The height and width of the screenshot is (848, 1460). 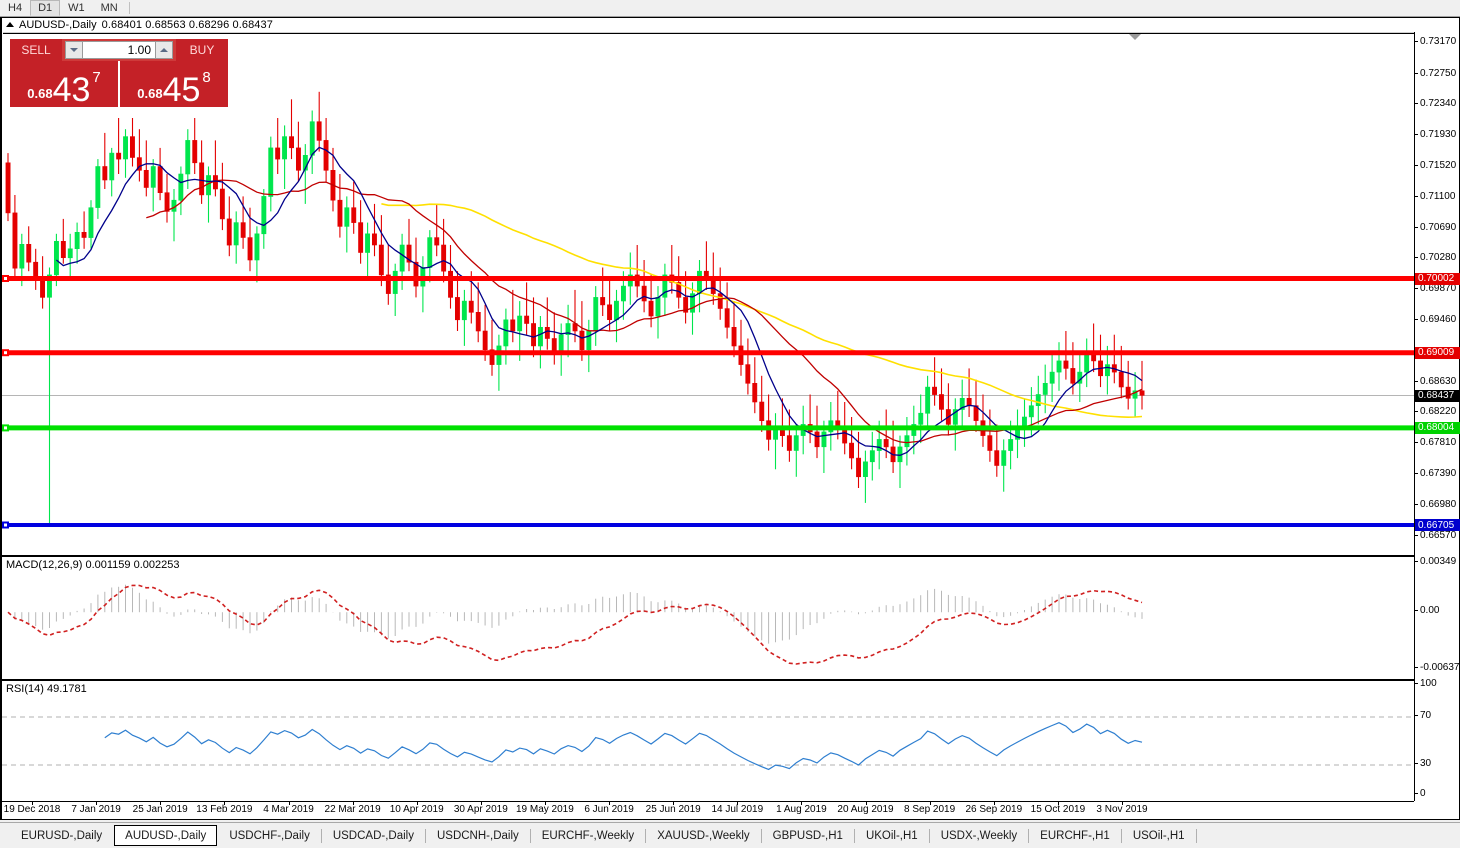 I want to click on chart-tab-audusd--daily: AUDUSD-,Daily, so click(x=166, y=835).